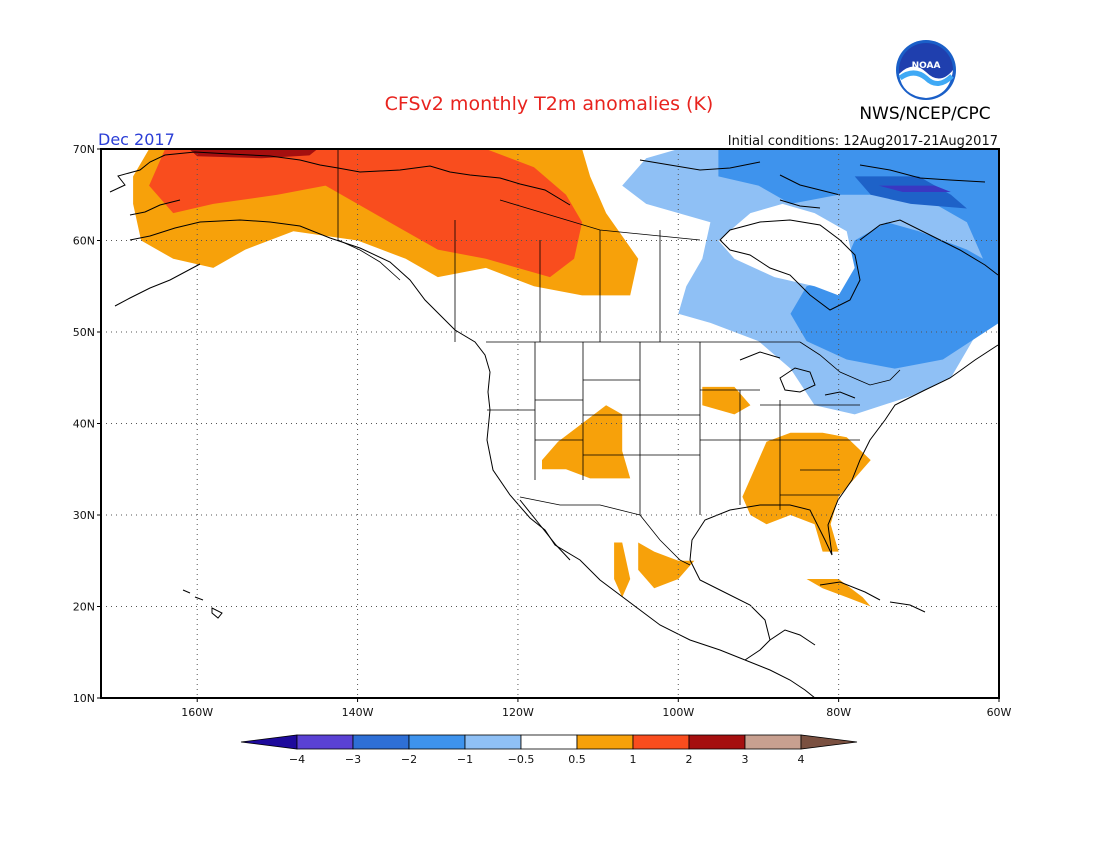 The image size is (1100, 850). What do you see at coordinates (521, 759) in the screenshot?
I see `colorbar-label: −0.5` at bounding box center [521, 759].